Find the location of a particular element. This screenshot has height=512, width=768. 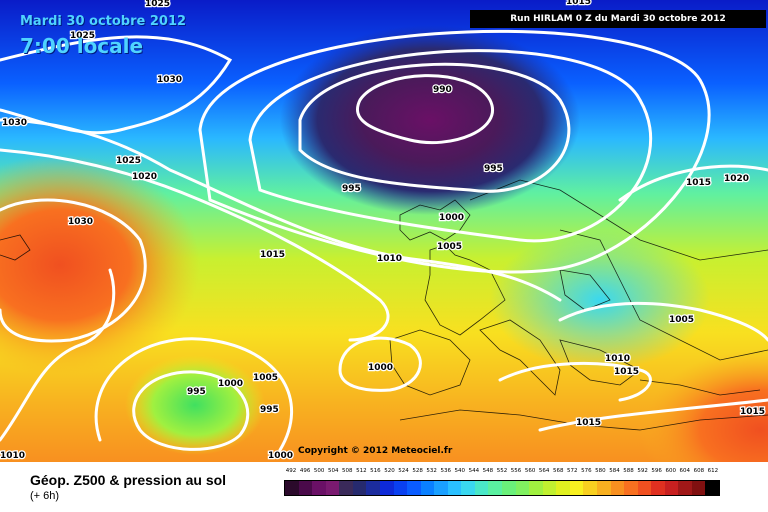

scale-value: 544 is located at coordinates (474, 471).